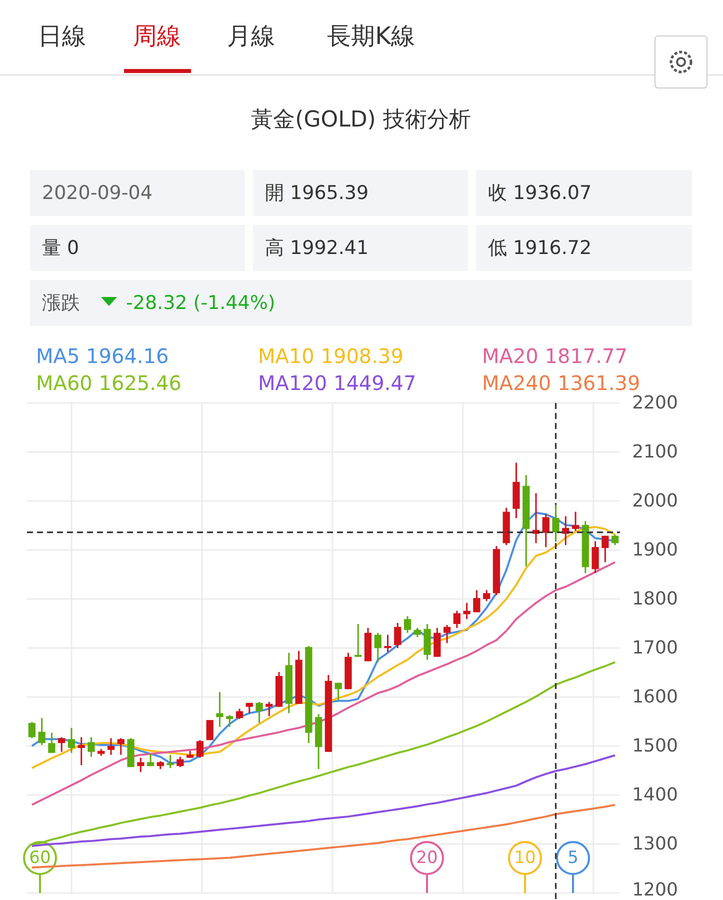 The image size is (723, 900). What do you see at coordinates (157, 36) in the screenshot?
I see `text: 周線` at bounding box center [157, 36].